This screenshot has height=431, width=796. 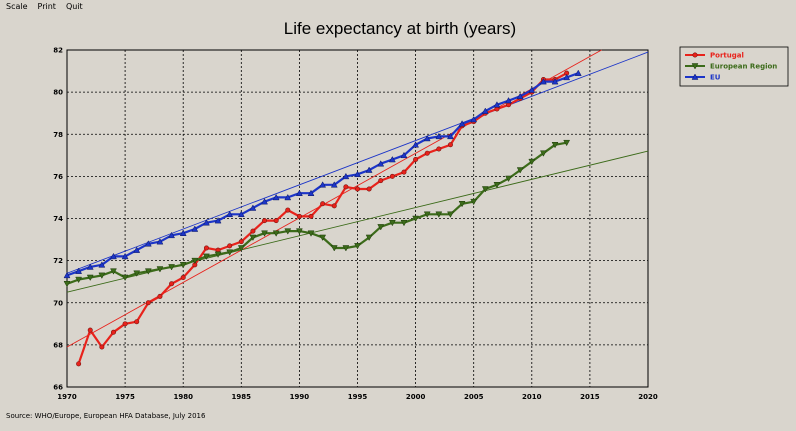 I want to click on menu-bar: Scale Print Quit, so click(x=41, y=7).